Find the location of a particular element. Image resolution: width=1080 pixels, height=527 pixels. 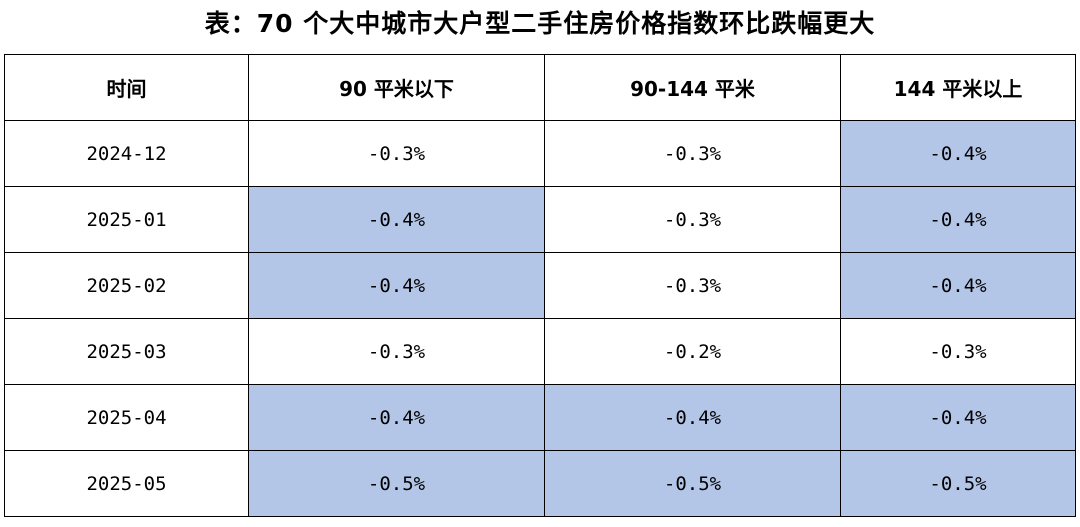

cell-date: 2025-05 is located at coordinates (126, 483).